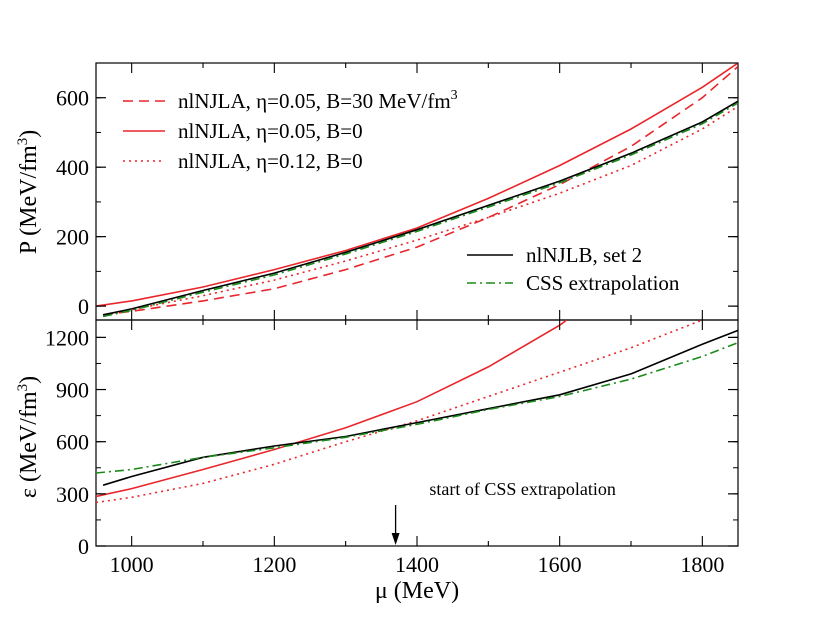 The width and height of the screenshot is (830, 642). What do you see at coordinates (72, 494) in the screenshot?
I see `energy-density-tick-label: 300` at bounding box center [72, 494].